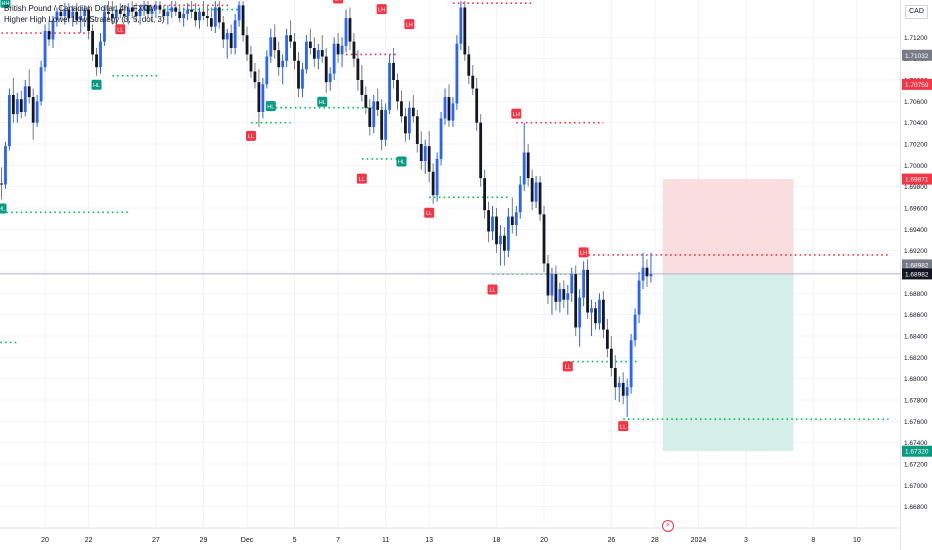 This screenshot has height=550, width=932. Describe the element at coordinates (916, 12) in the screenshot. I see `currency-badge: CAD` at that location.